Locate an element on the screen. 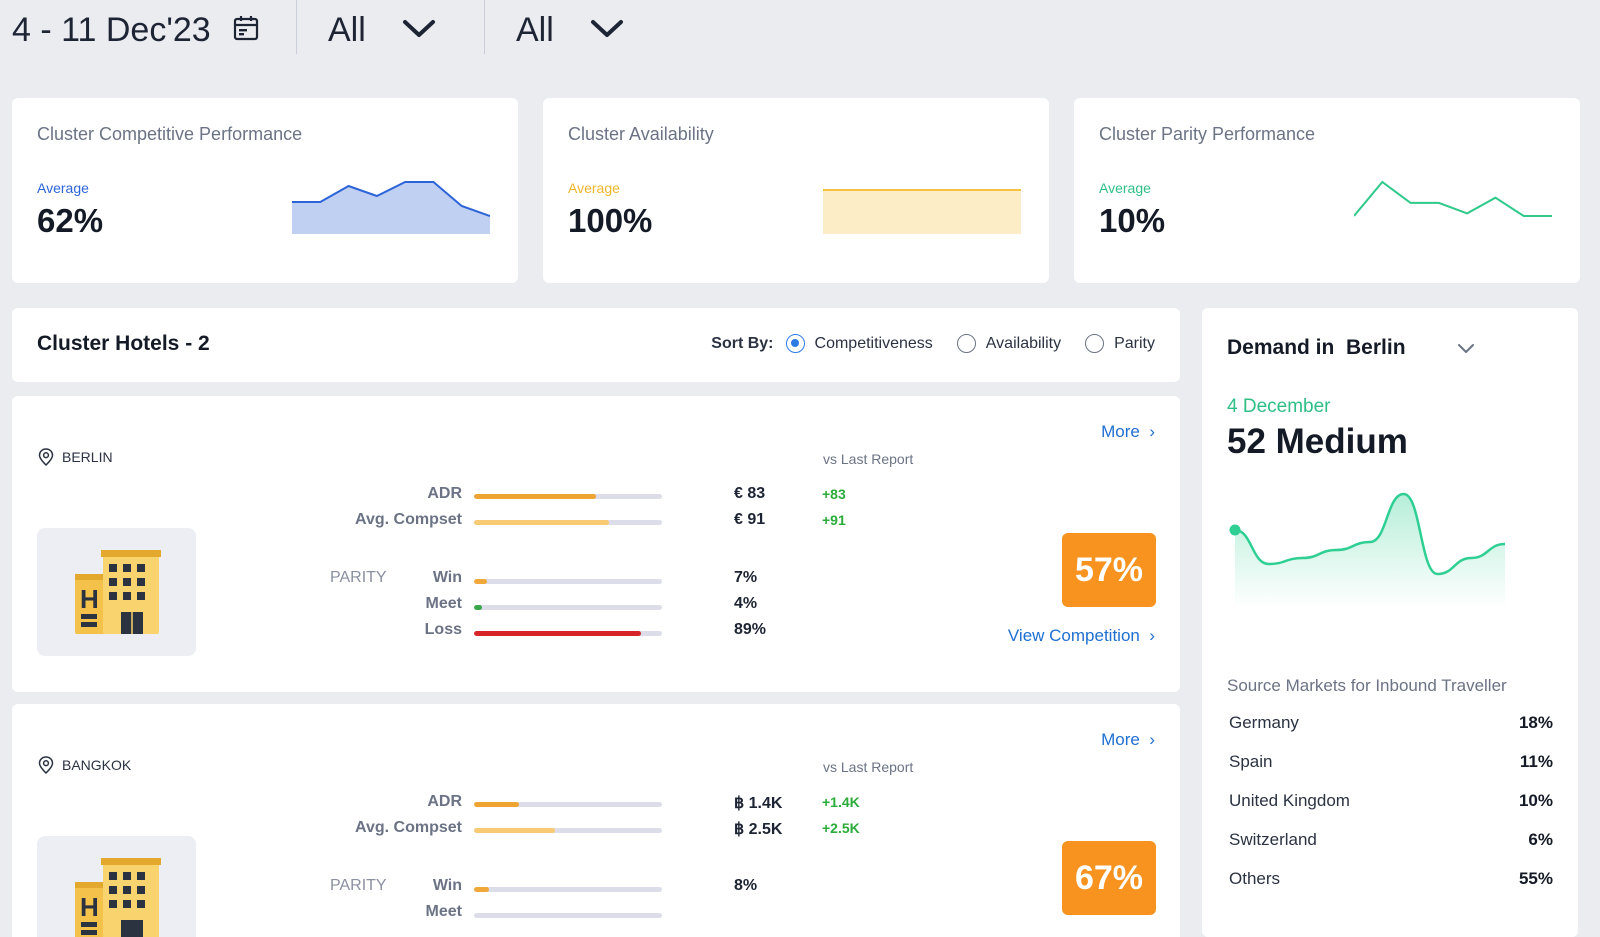  hotel-location: BERLIN is located at coordinates (75, 457).